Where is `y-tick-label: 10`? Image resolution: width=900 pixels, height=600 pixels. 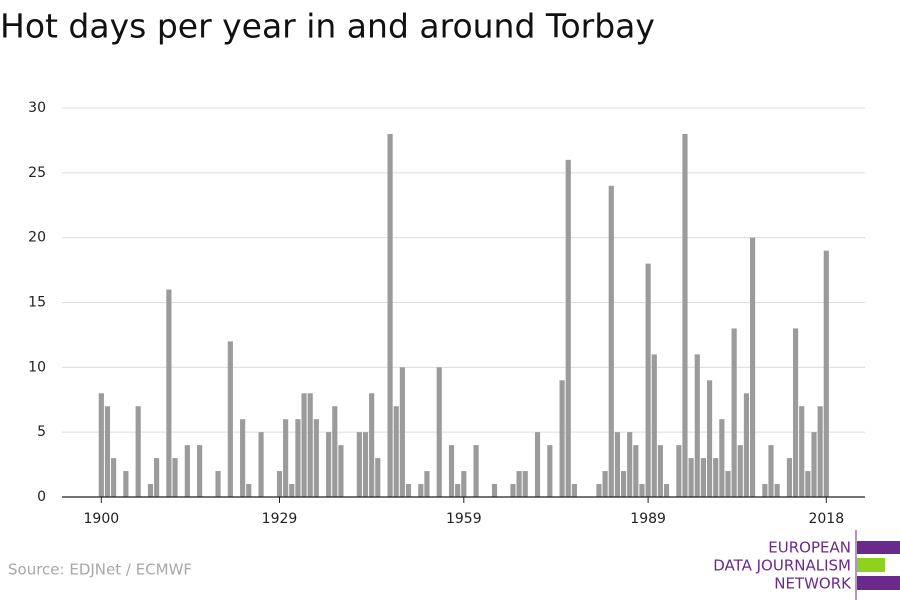
y-tick-label: 10 is located at coordinates (37, 367).